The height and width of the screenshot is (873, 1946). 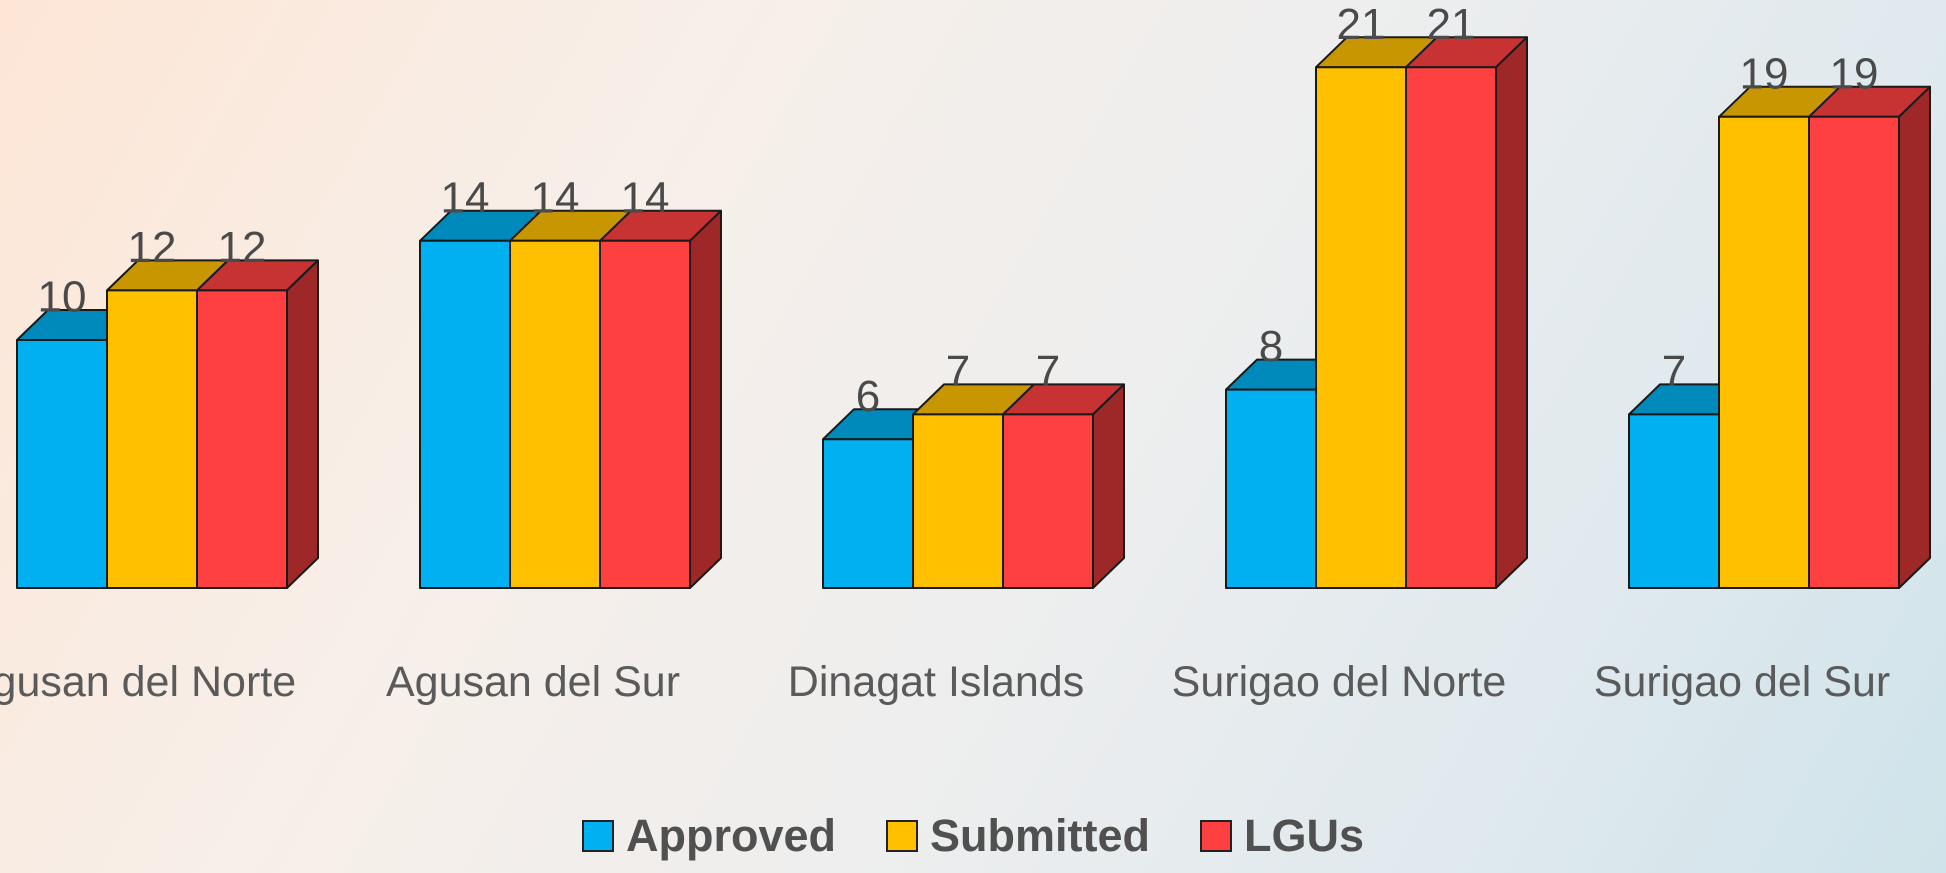 I want to click on legend-item: Approved, so click(x=708, y=836).